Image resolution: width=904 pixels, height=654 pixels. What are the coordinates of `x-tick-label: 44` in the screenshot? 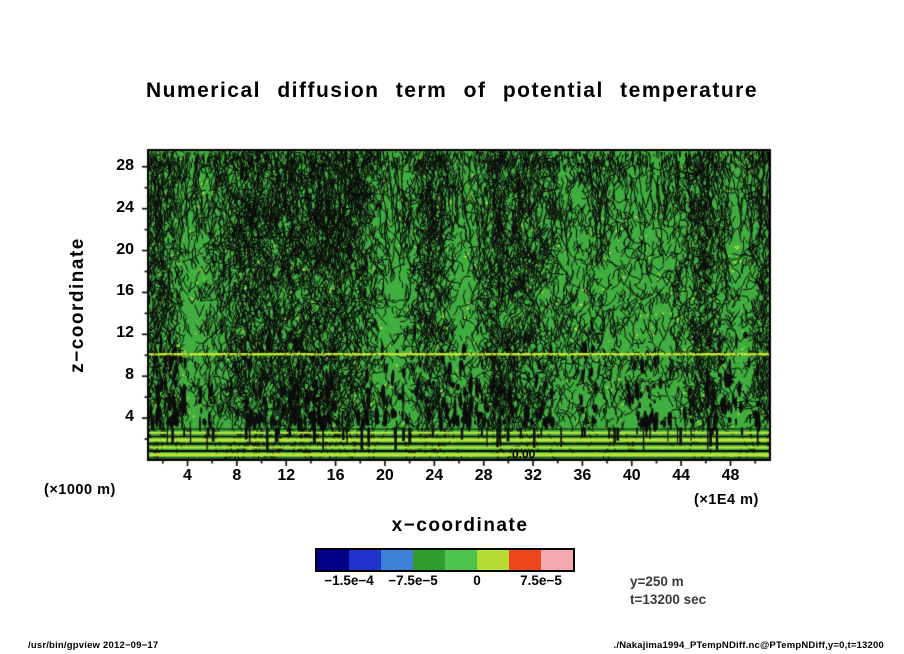 It's located at (681, 475).